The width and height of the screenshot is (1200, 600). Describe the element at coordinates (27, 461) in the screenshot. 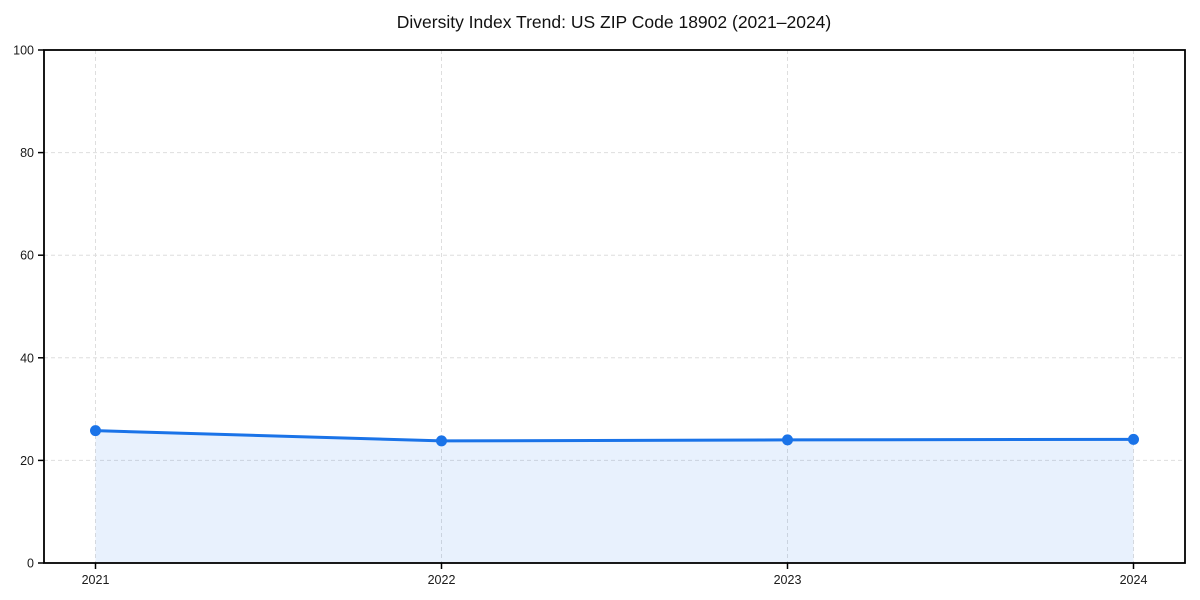

I see `y-tick-label: 20` at that location.